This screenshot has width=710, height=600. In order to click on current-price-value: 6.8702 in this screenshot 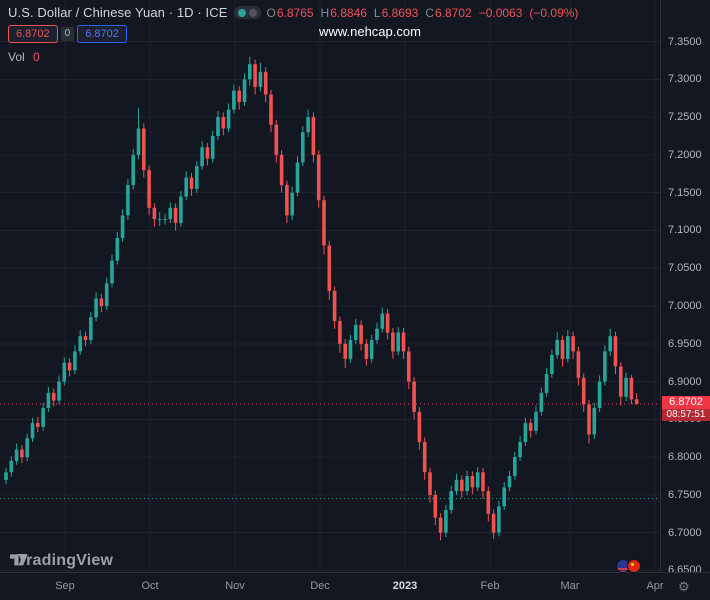, I will do `click(686, 402)`.